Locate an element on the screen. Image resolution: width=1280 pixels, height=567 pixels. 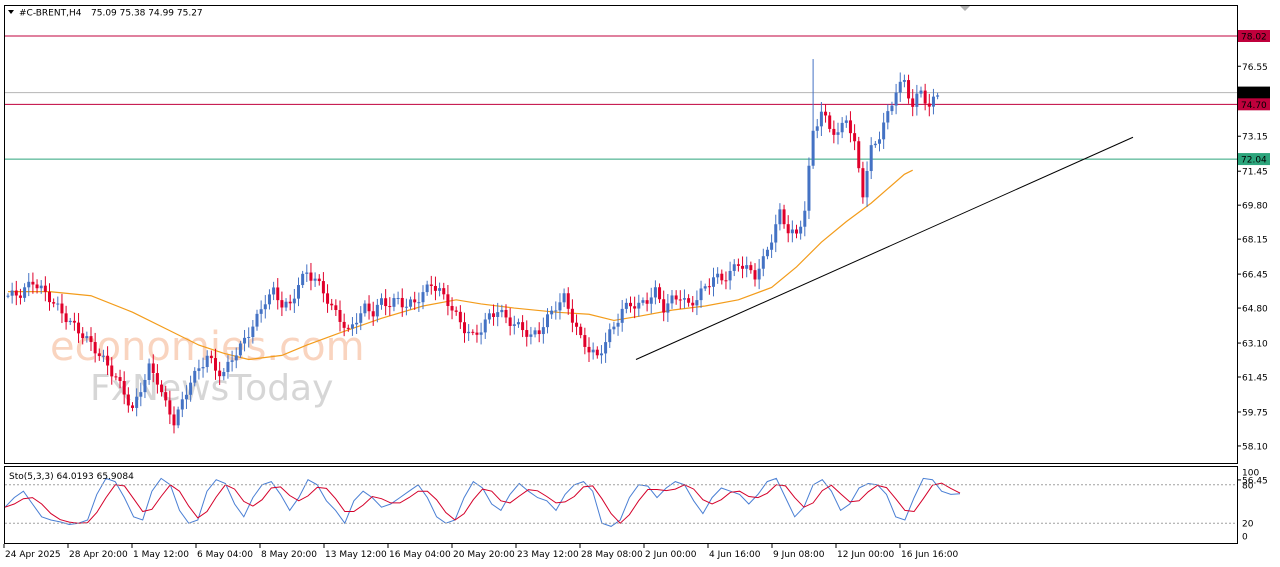
y-tick-label-9: 59.75 is located at coordinates (1255, 413).